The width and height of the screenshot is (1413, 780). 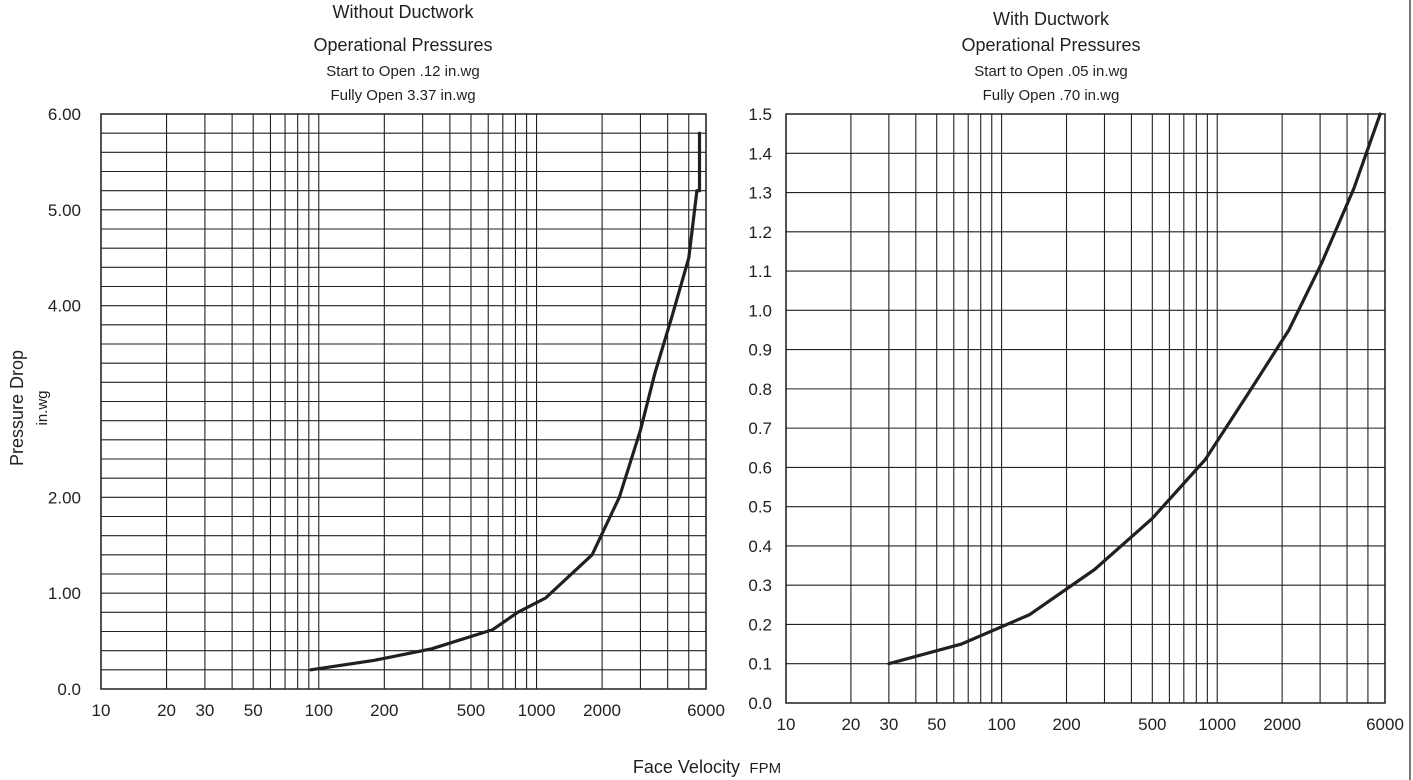 What do you see at coordinates (64, 593) in the screenshot?
I see `left-y-tick-label: 1.00` at bounding box center [64, 593].